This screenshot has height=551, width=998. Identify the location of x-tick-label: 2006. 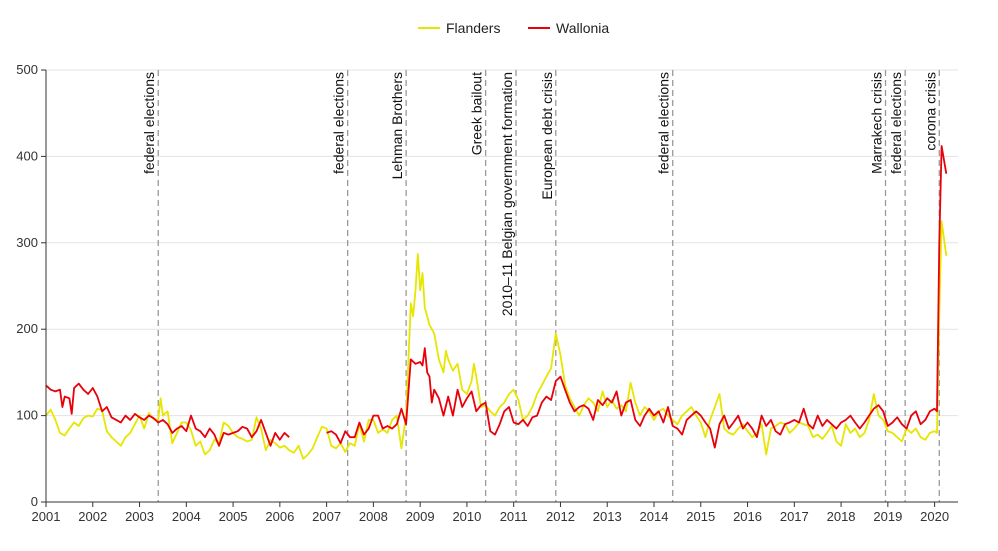
(279, 516).